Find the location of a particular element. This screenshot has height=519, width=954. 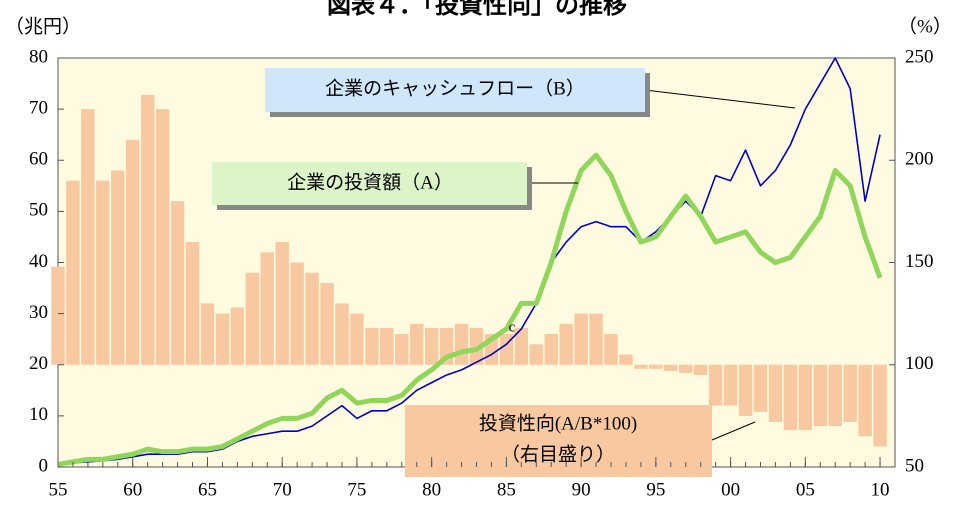

y2-tick-label: 150 is located at coordinates (919, 261).